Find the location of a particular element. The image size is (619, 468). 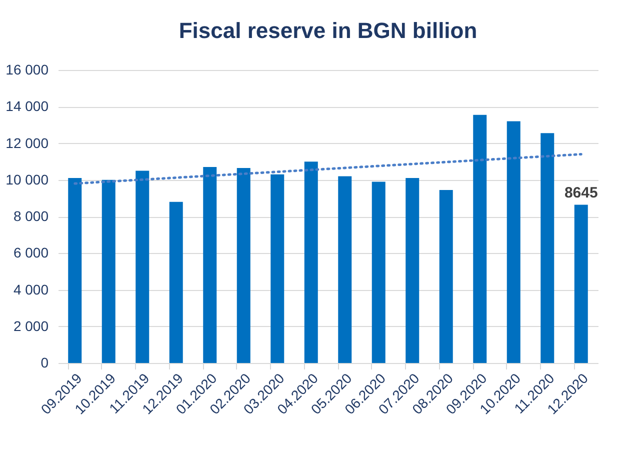

y-tick-label: 10 000 is located at coordinates (27, 179).